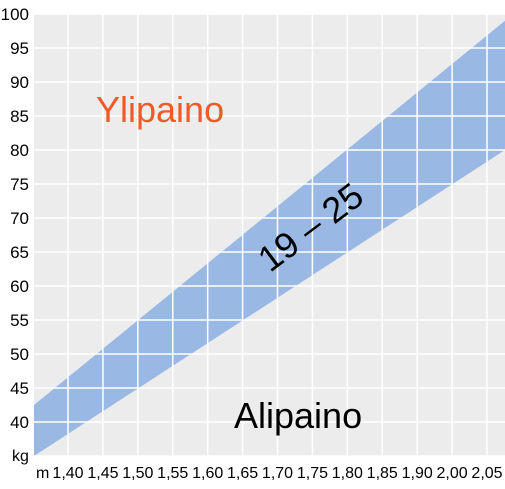 This screenshot has height=489, width=505. Describe the element at coordinates (486, 473) in the screenshot. I see `x-tick-label: 2,05` at that location.